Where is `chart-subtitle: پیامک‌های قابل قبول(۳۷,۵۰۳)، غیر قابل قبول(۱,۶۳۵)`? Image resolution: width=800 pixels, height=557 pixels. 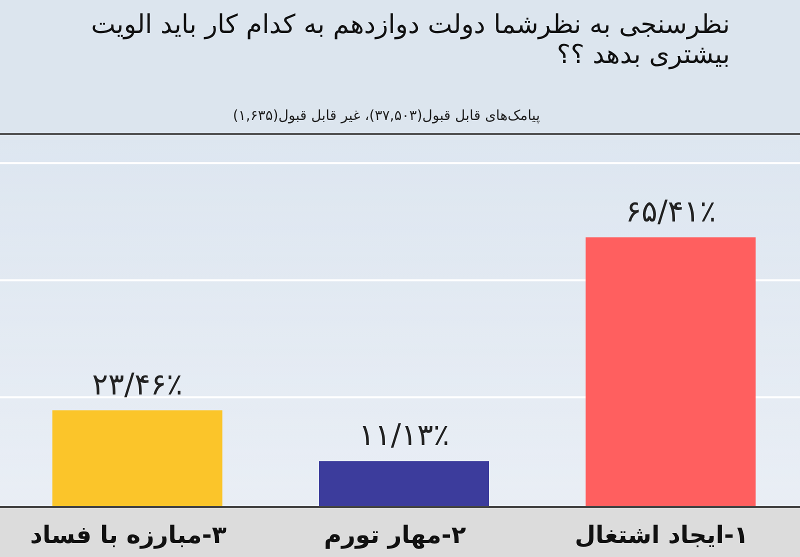
chart-subtitle: پیامک‌های قابل قبول(۳۷,۵۰۳)، غیر قابل قبول(۱,۶۳۵) is located at coordinates (386, 116).